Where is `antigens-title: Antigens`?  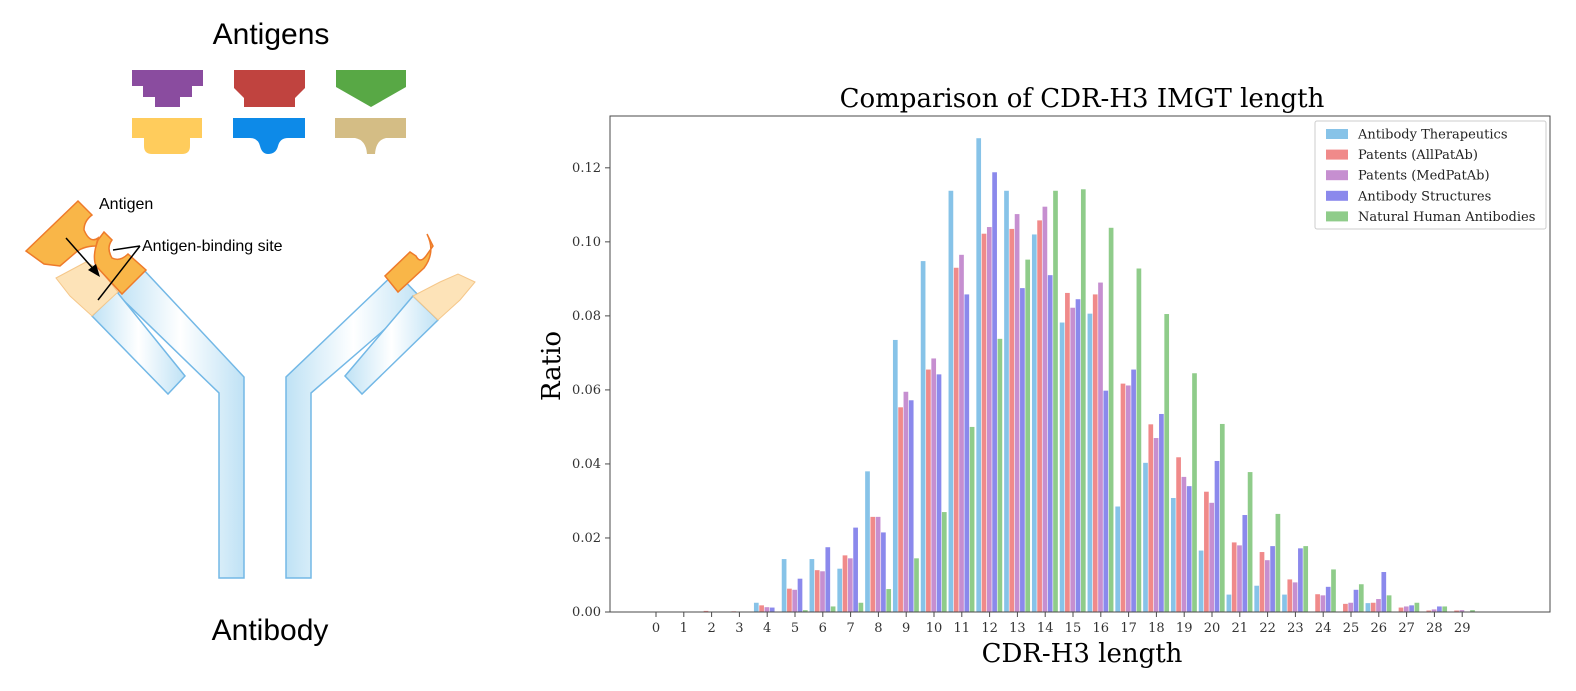 antigens-title: Antigens is located at coordinates (271, 34).